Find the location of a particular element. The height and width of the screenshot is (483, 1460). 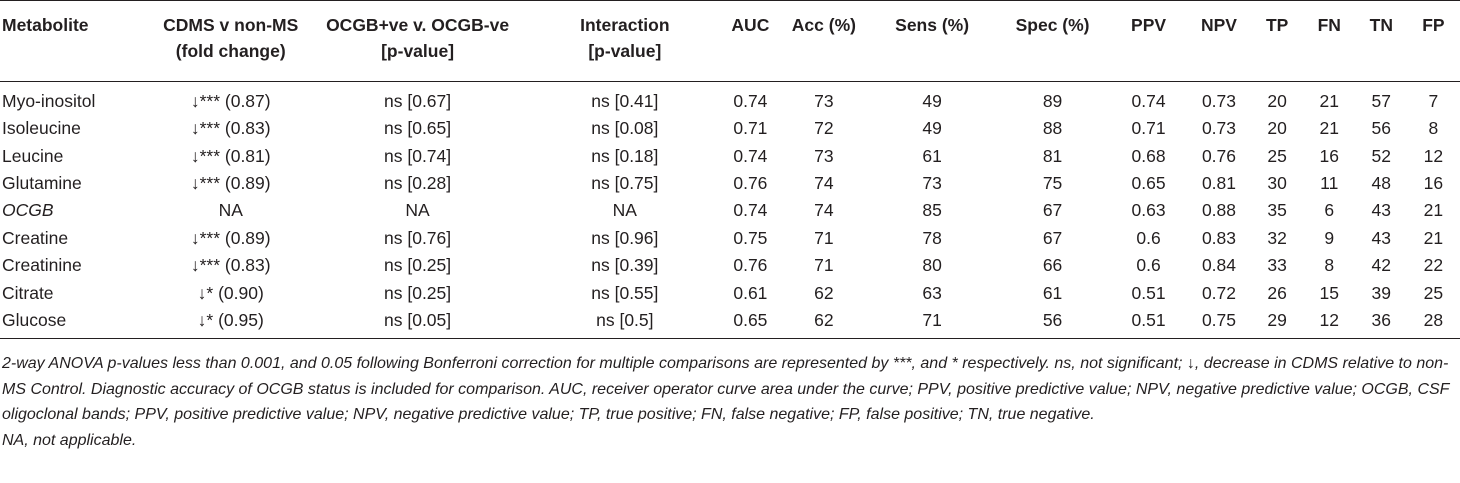

table-cell: ns [0.5] is located at coordinates (625, 319).